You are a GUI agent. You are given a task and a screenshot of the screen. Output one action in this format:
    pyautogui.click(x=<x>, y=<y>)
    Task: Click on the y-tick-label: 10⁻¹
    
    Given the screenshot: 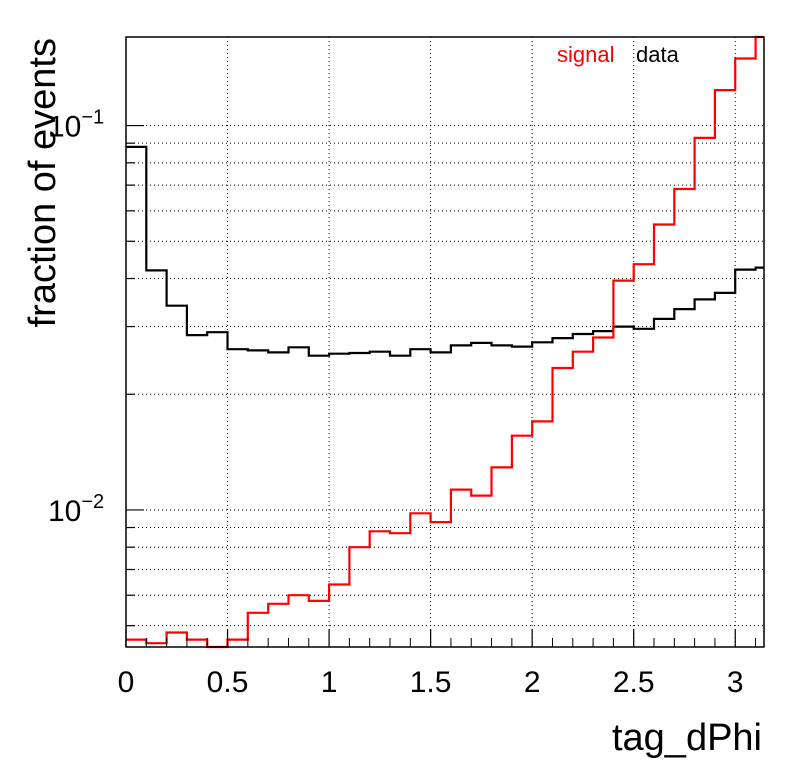 What is the action you would take?
    pyautogui.click(x=76, y=125)
    